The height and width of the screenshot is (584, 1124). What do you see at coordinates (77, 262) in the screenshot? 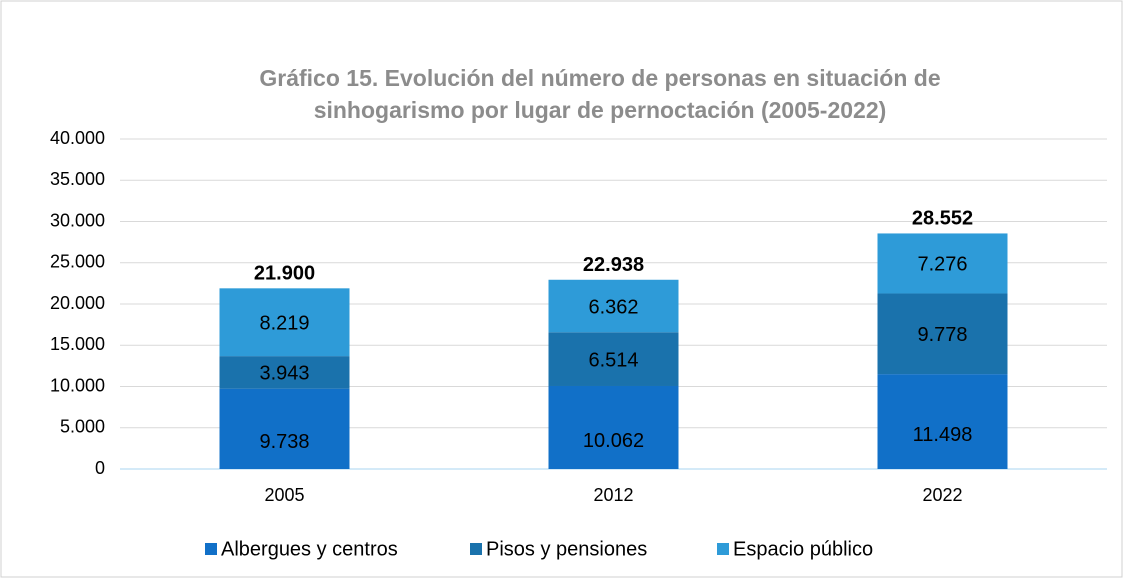
I see `y-tick-label: 25.000` at bounding box center [77, 262].